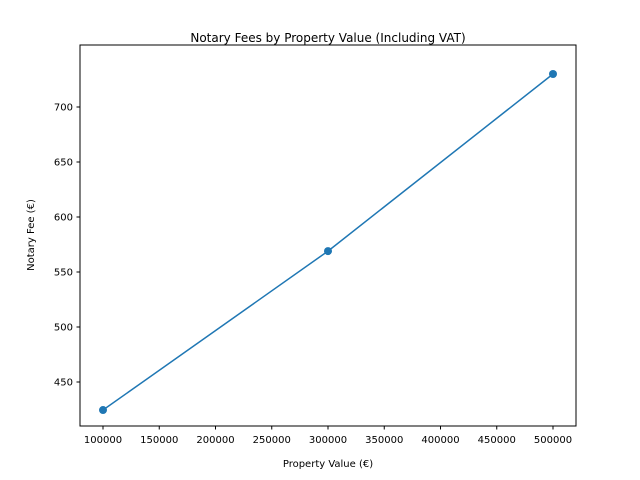 This screenshot has width=640, height=480. Describe the element at coordinates (553, 440) in the screenshot. I see `x-tick-label: 500000` at that location.